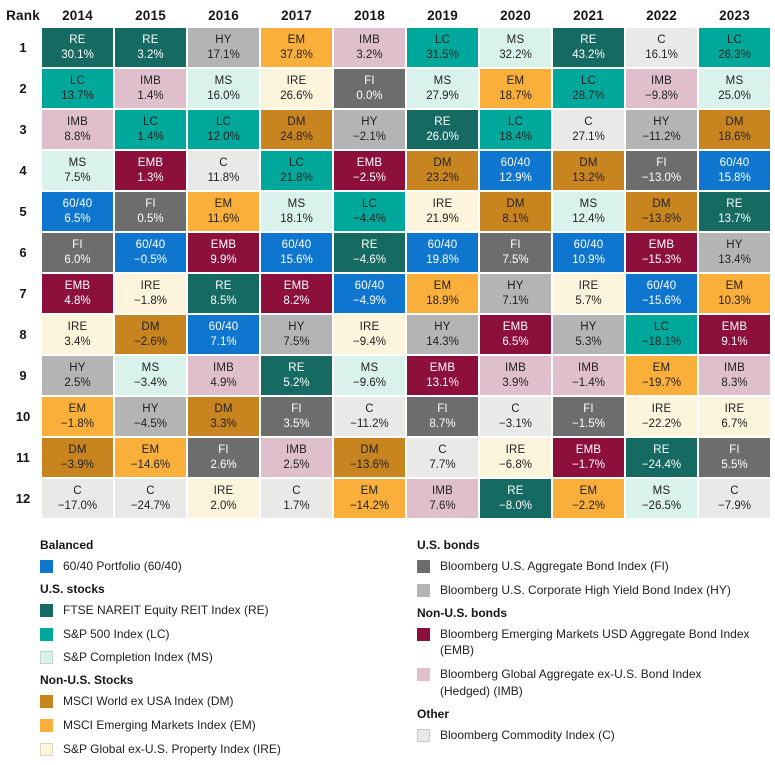  Describe the element at coordinates (150, 177) in the screenshot. I see `asset-return-value: 1.3%` at that location.